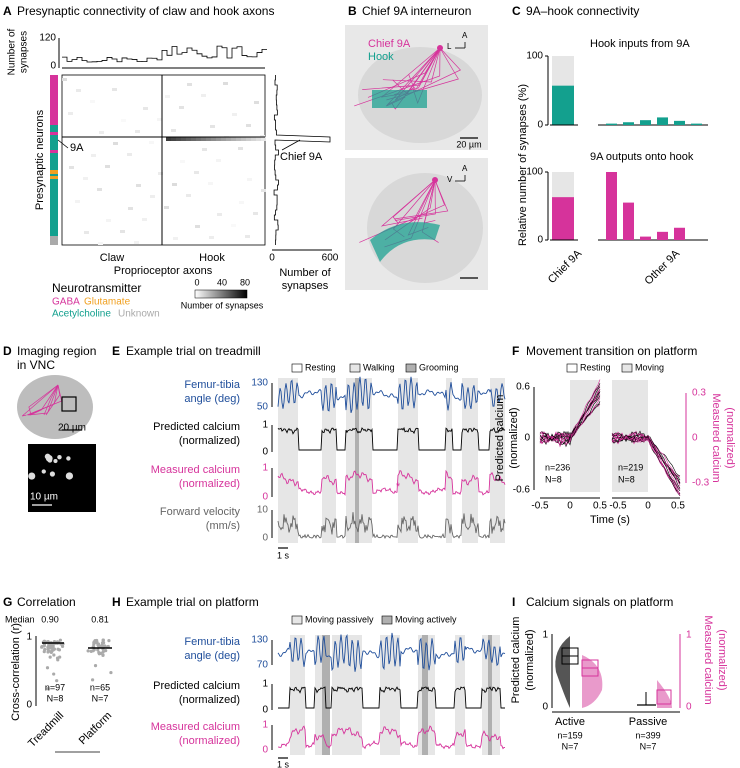  Describe the element at coordinates (416, 11) in the screenshot. I see `panel-title: Chief 9A interneuron` at that location.